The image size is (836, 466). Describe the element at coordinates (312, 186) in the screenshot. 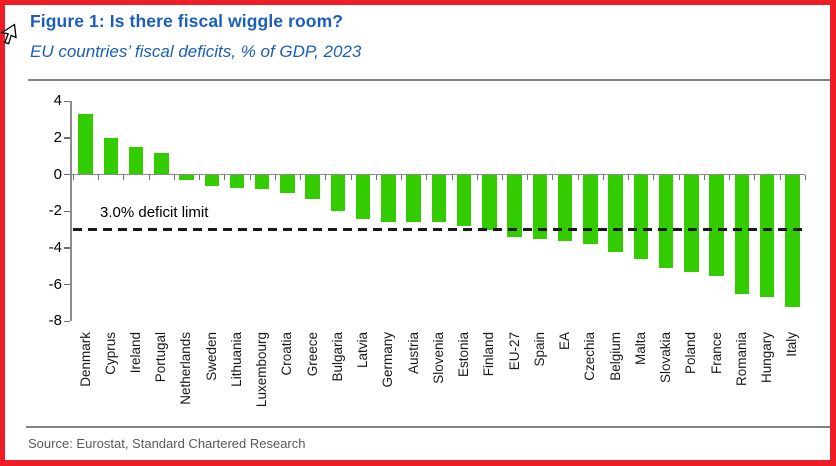

I see `bar-greece` at that location.